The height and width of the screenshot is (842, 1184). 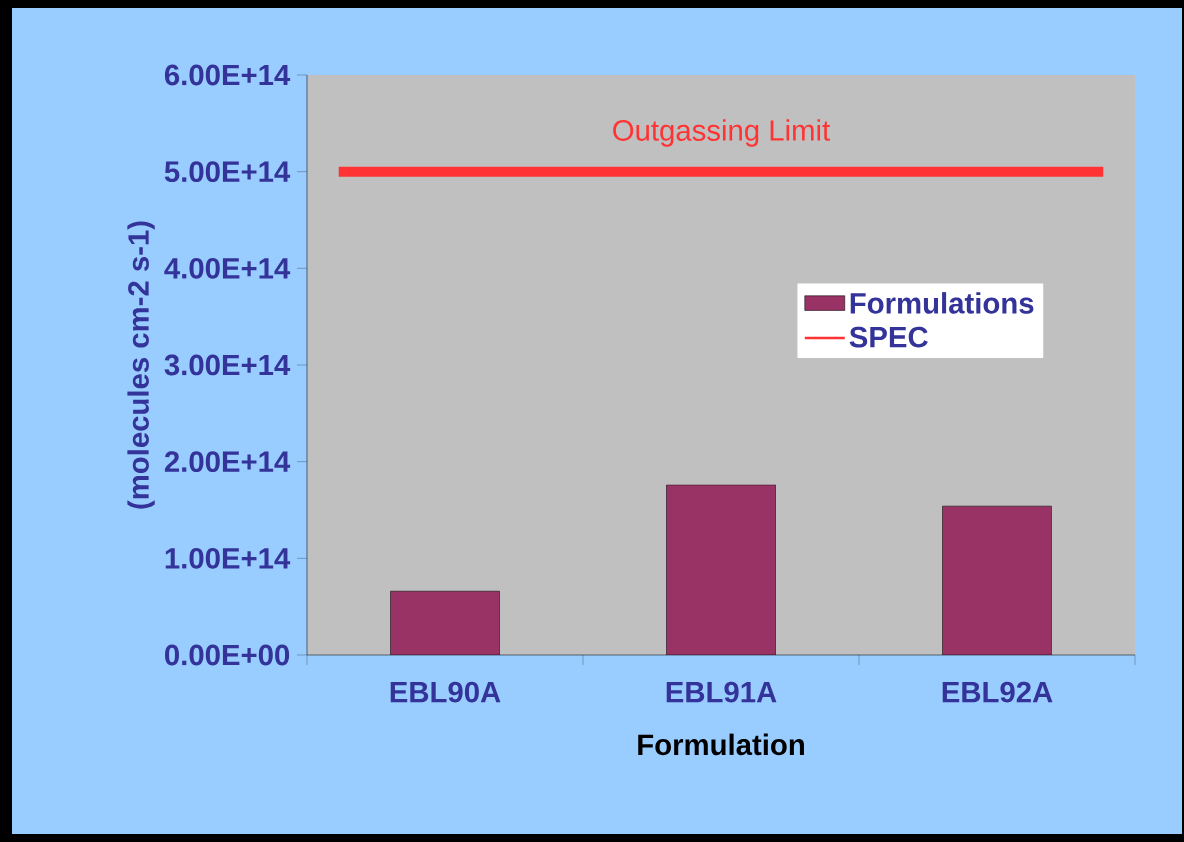 I want to click on y-tick-label: 4.00E+14, so click(x=227, y=268).